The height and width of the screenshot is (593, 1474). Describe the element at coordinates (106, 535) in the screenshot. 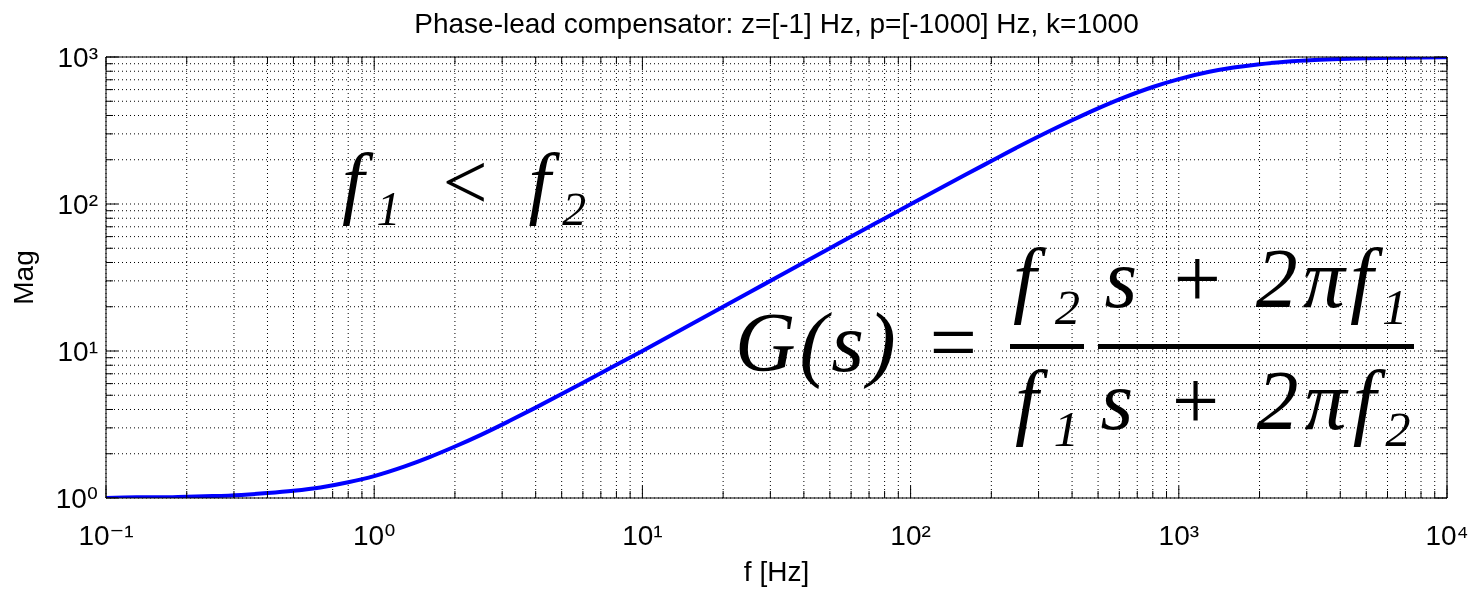

I see `x-tick-label: 10⁻¹` at that location.